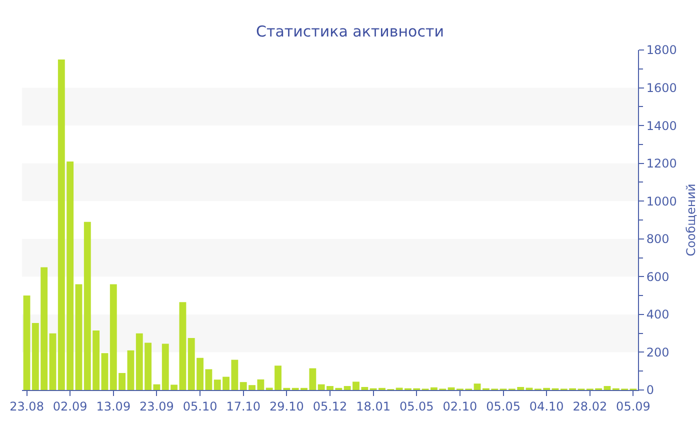  What do you see at coordinates (350, 31) in the screenshot?
I see `chart-title: Статистика активности` at bounding box center [350, 31].